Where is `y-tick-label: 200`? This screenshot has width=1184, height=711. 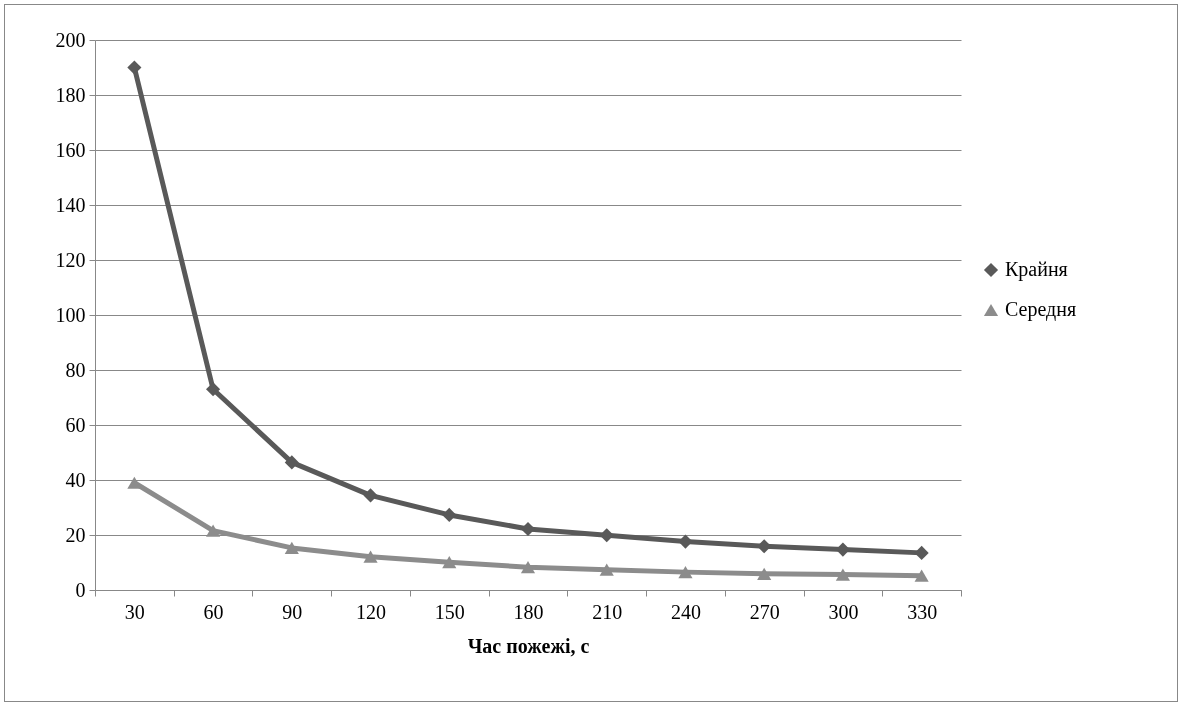
y-tick-label: 200 is located at coordinates (70, 39).